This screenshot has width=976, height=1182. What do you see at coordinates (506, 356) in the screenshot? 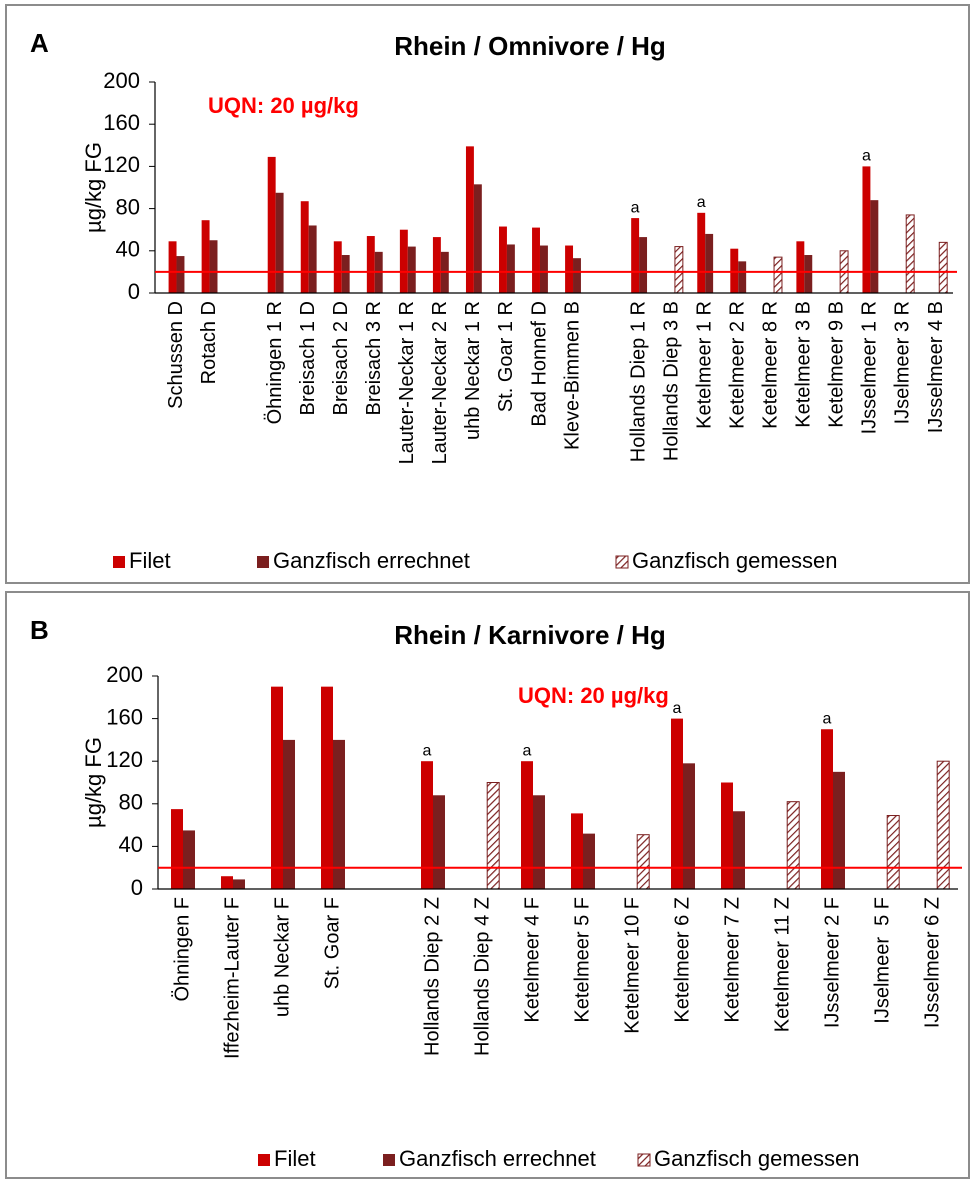
I see `x-tick-label: St. Goar 1 R` at bounding box center [506, 356].